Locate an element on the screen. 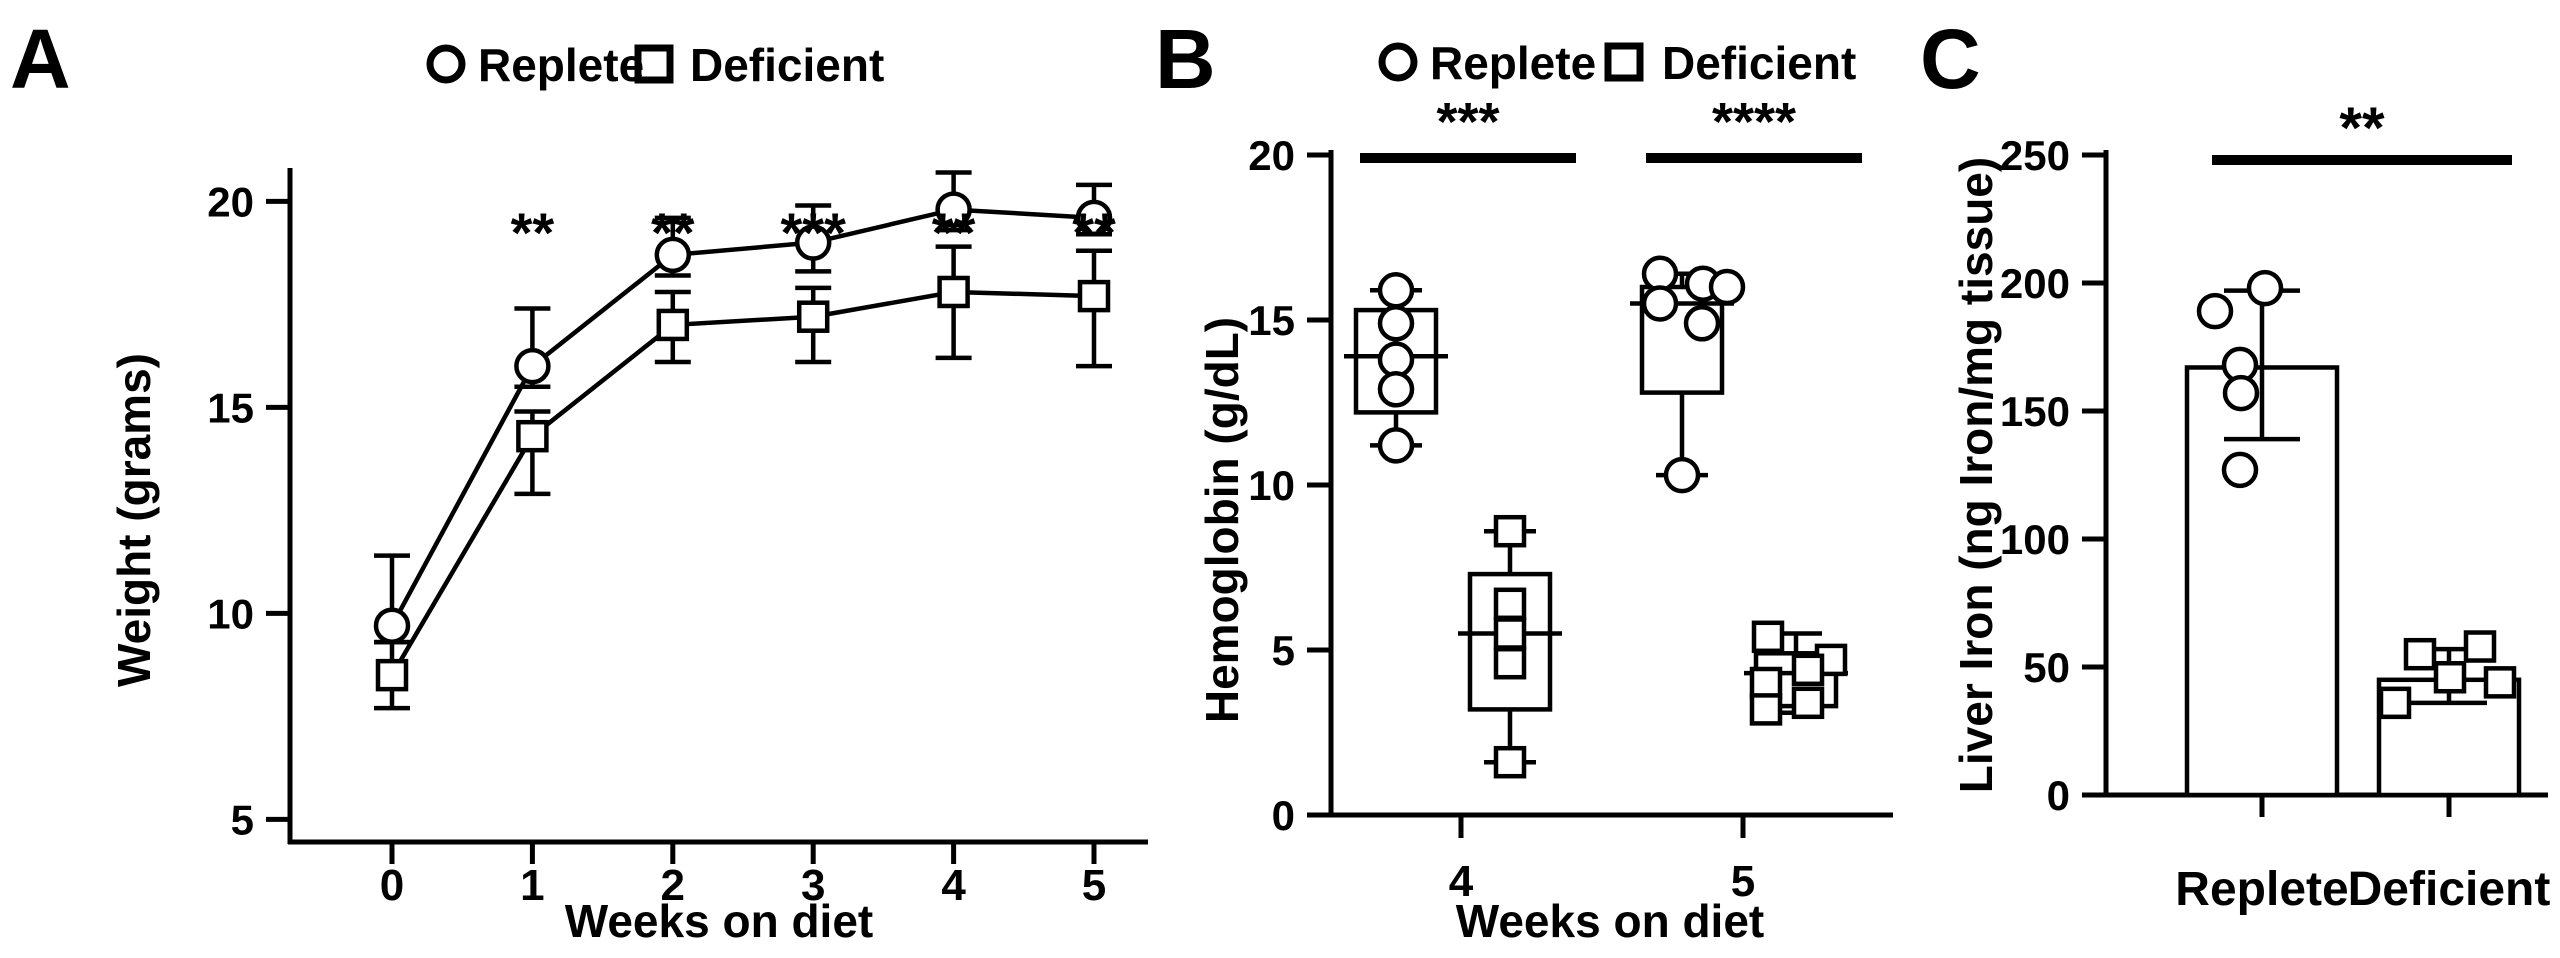 This screenshot has width=2560, height=958. category-label: Replete is located at coordinates (2261, 889).